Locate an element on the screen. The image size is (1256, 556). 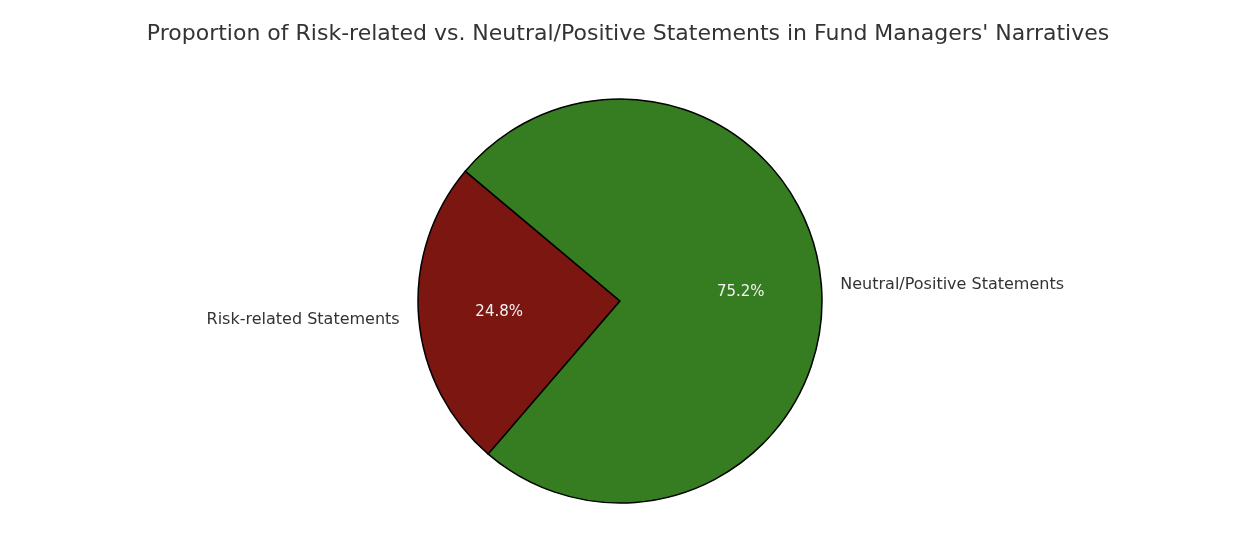
data-label: 75.2% is located at coordinates (740, 291).